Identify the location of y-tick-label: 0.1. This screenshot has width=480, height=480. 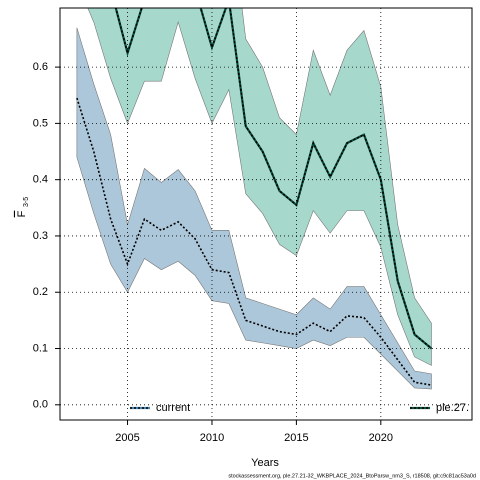
(40, 348).